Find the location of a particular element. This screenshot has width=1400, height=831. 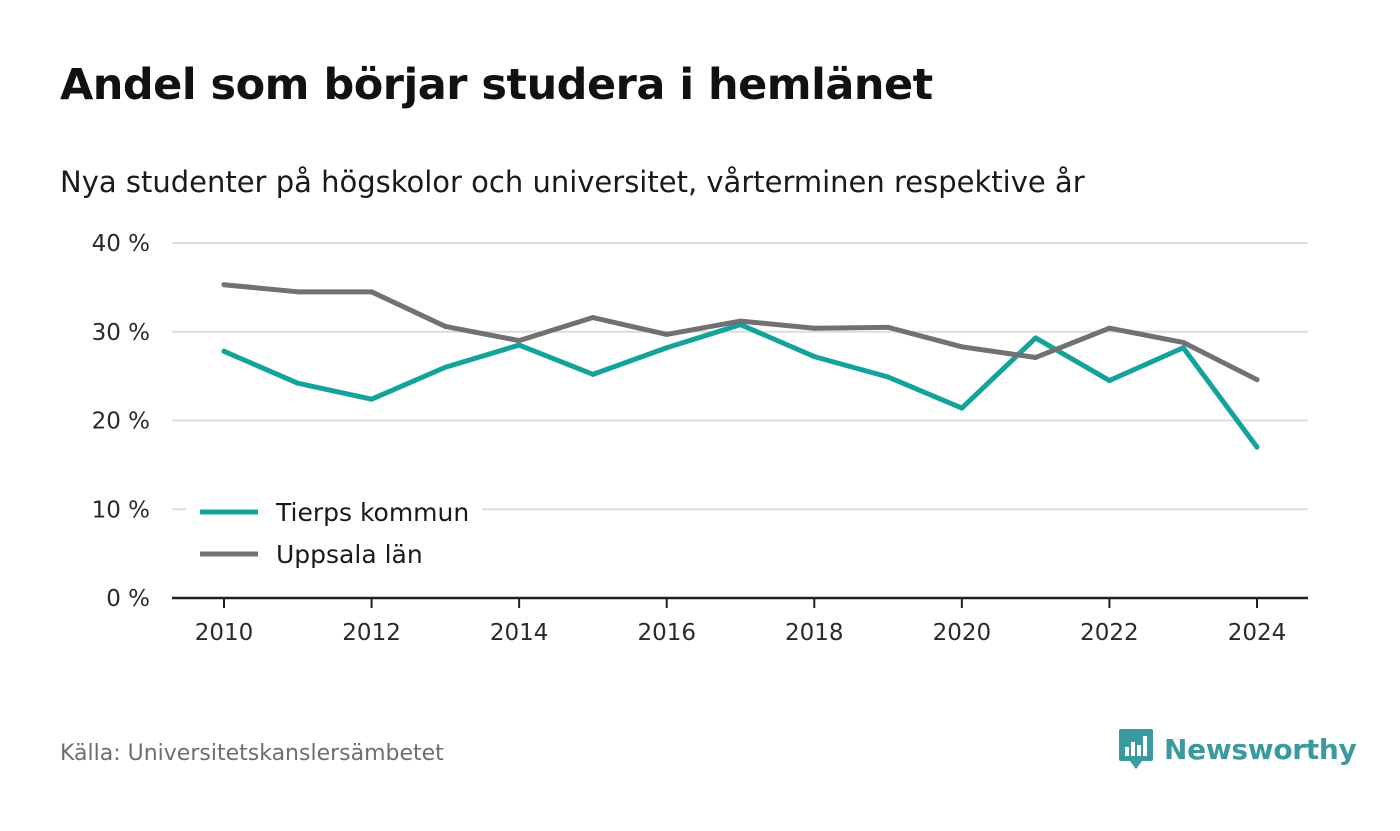

newsworthy-logo-icon is located at coordinates (1136, 749).